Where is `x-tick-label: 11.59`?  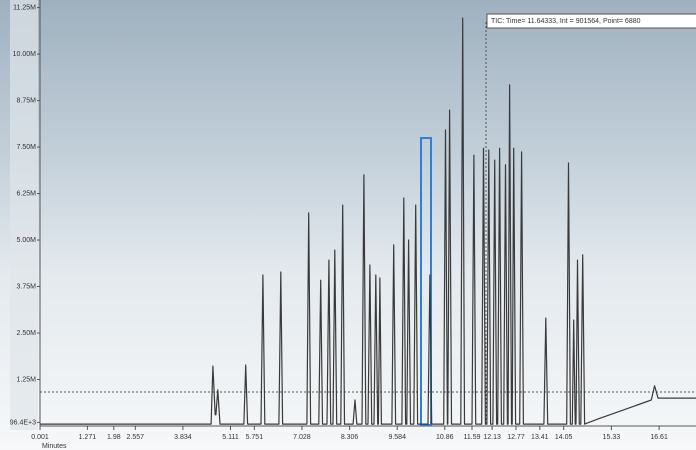
x-tick-label: 11.59 is located at coordinates (471, 437).